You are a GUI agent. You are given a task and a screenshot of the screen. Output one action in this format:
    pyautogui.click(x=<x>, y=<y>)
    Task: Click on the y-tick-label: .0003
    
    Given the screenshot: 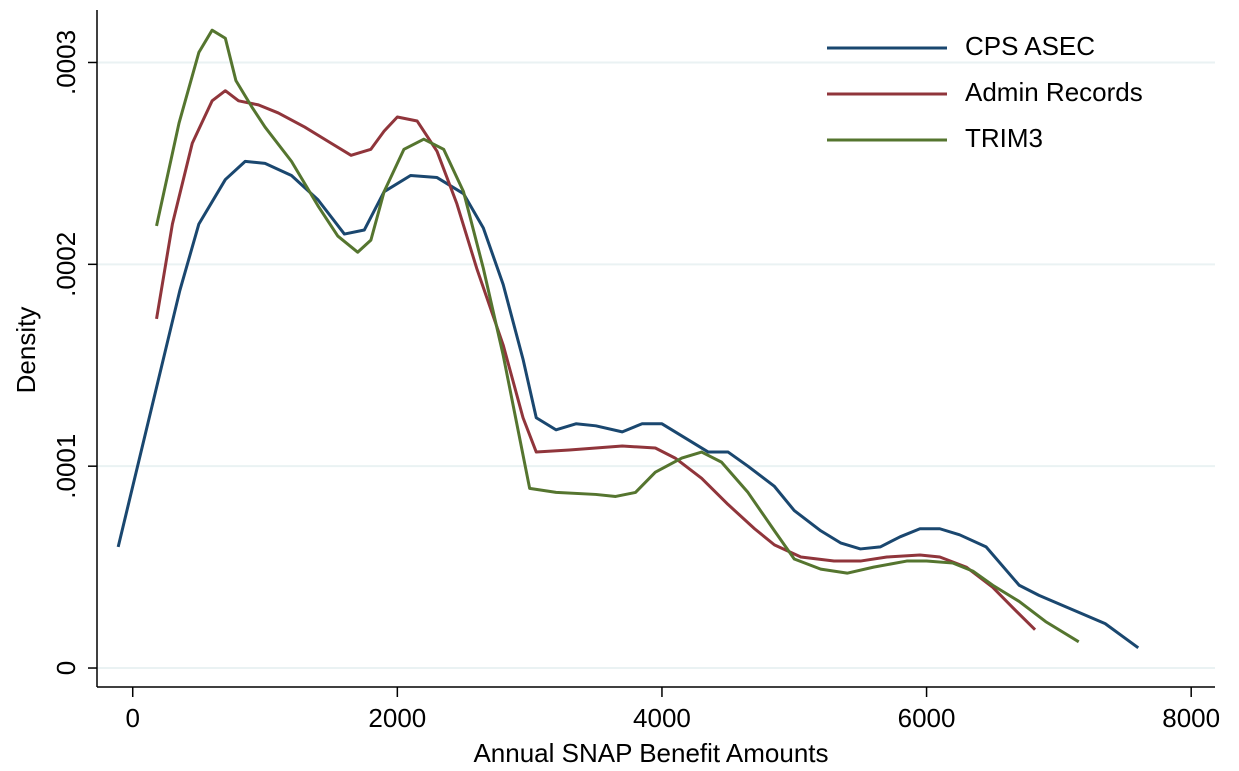 What is the action you would take?
    pyautogui.click(x=66, y=62)
    